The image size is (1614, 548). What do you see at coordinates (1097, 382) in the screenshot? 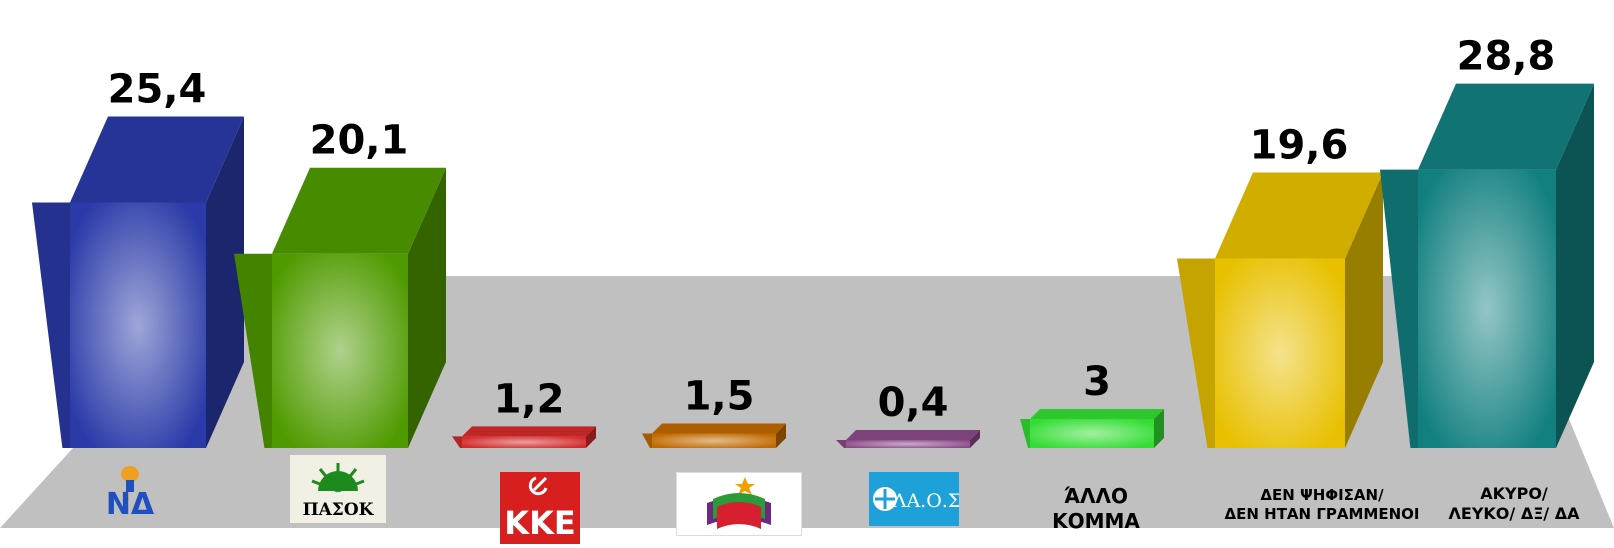
I see `value-label: 3` at bounding box center [1097, 382].